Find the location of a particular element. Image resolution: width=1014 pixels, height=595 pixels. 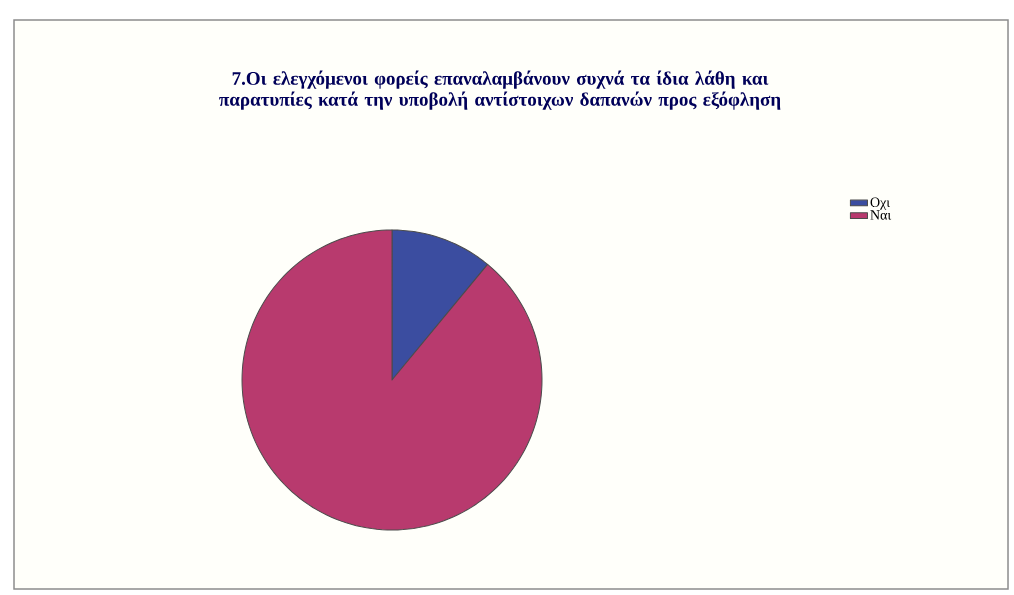

legend-label: Οχι is located at coordinates (880, 203).